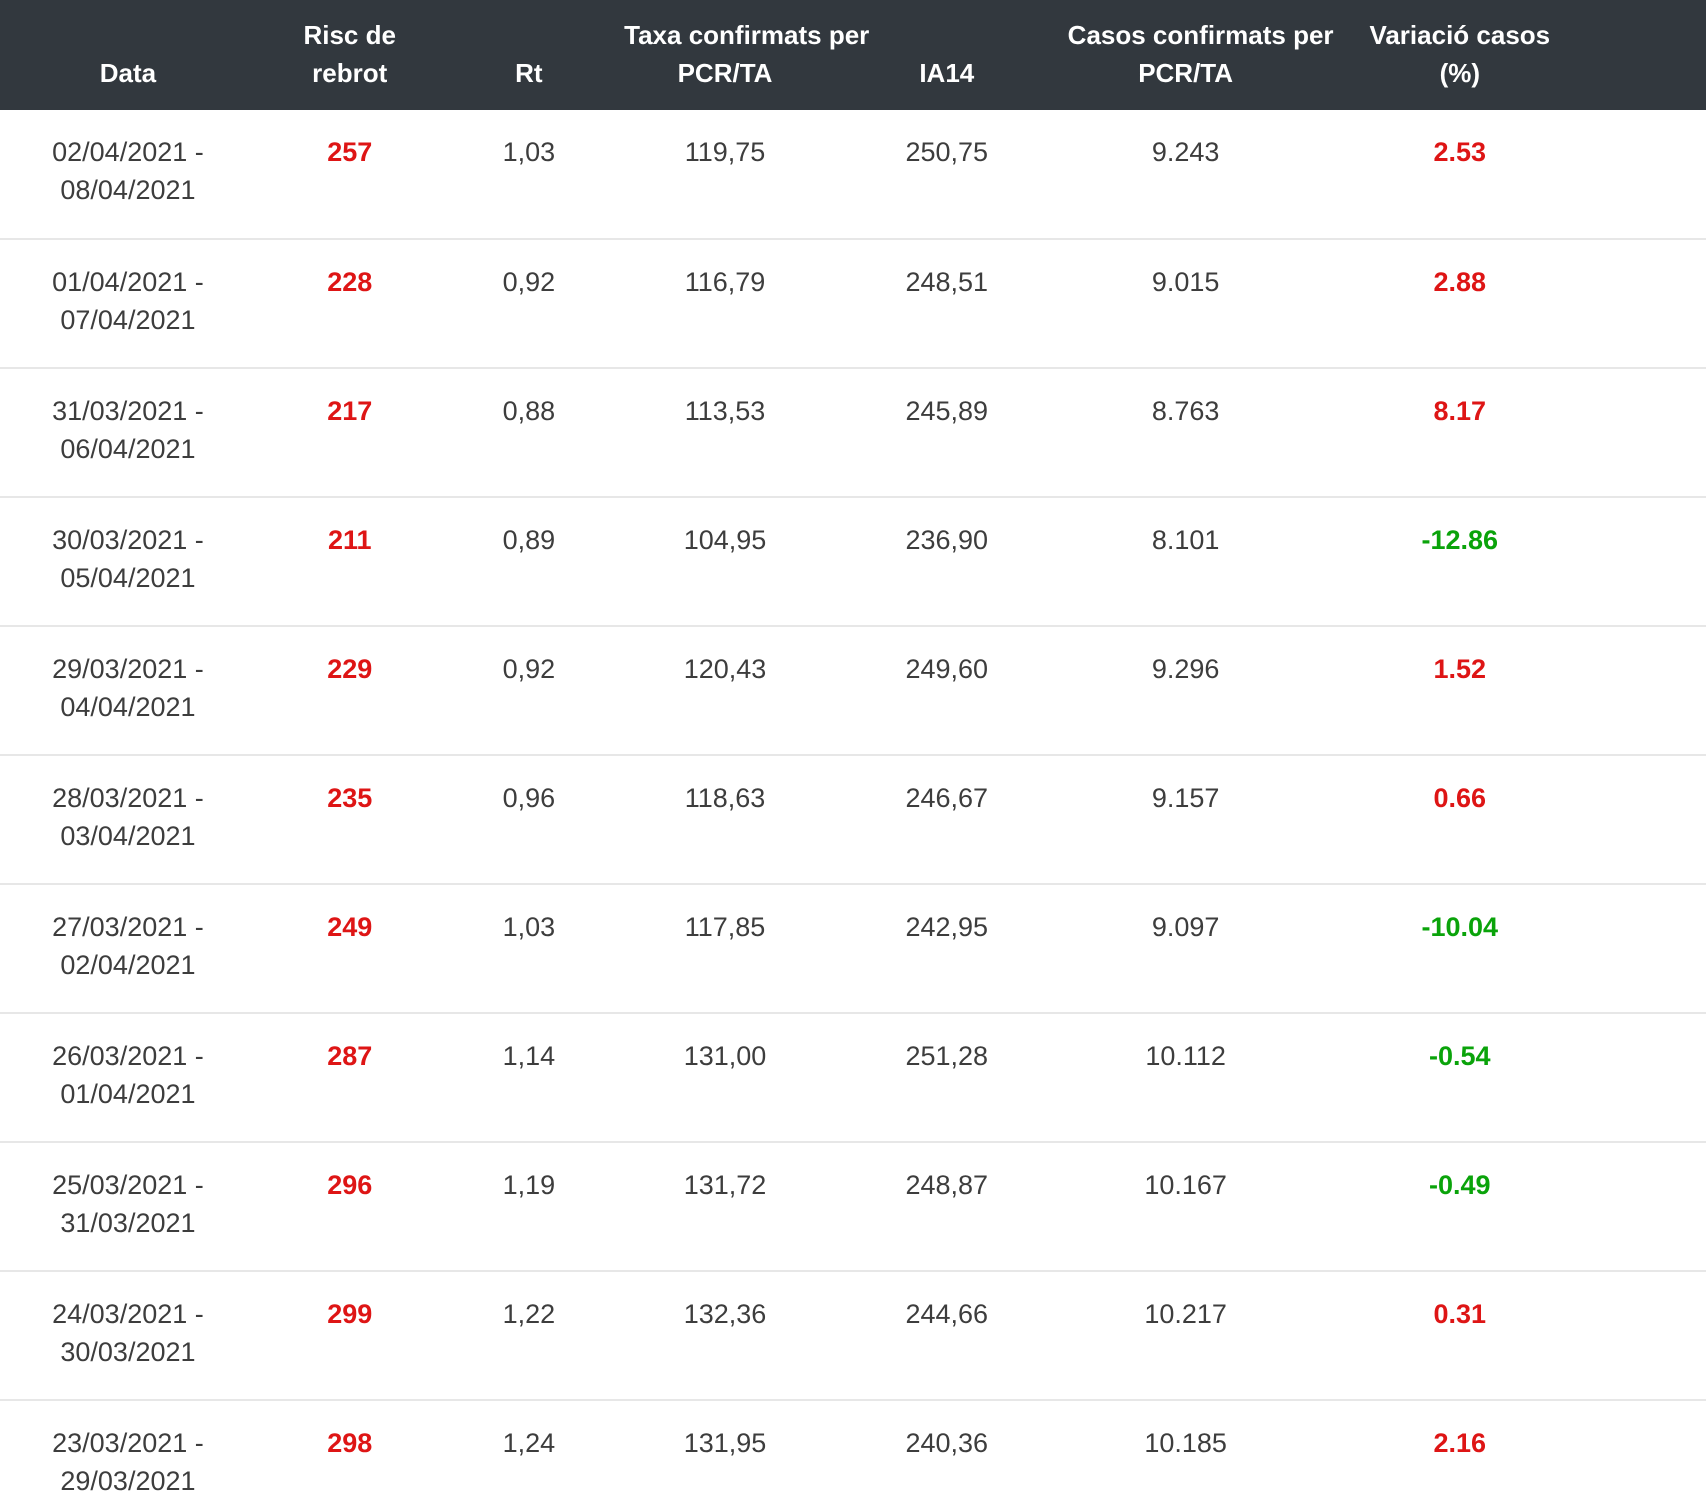 The width and height of the screenshot is (1706, 1510). What do you see at coordinates (1185, 152) in the screenshot?
I see `casos-value: 9.243` at bounding box center [1185, 152].